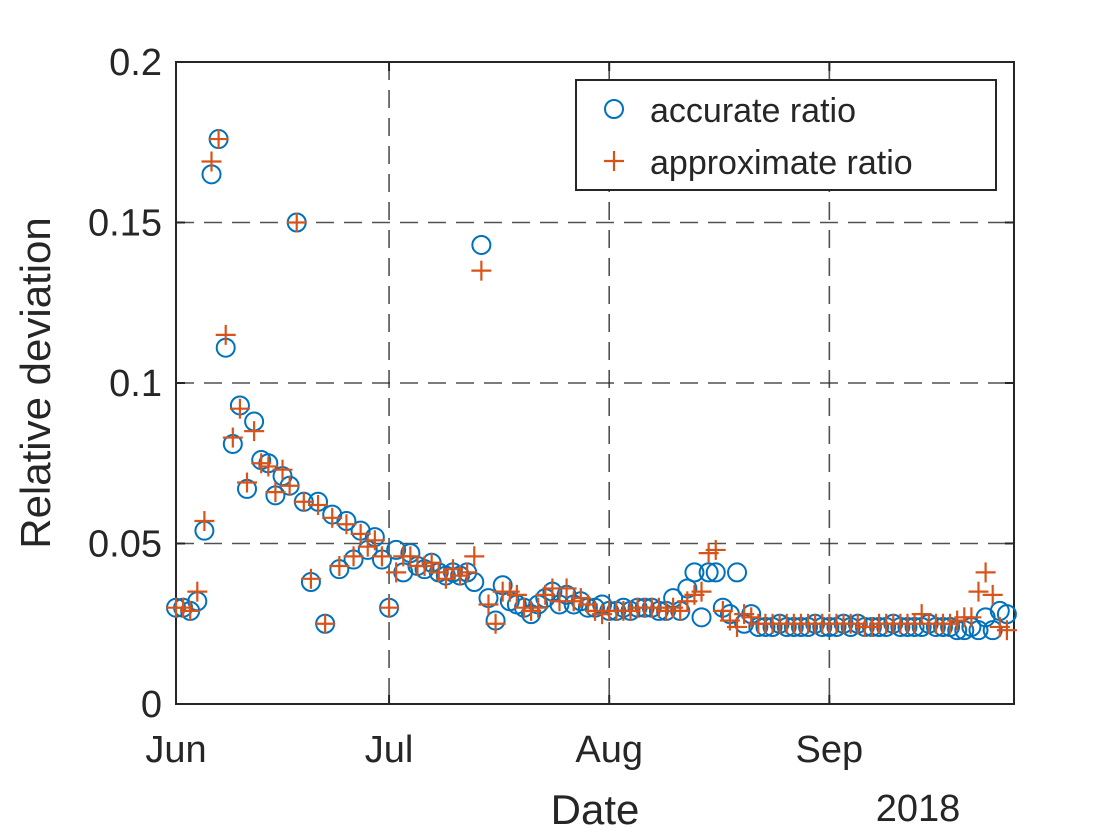 Image resolution: width=1120 pixels, height=840 pixels. I want to click on legend-plus-marker, so click(614, 161).